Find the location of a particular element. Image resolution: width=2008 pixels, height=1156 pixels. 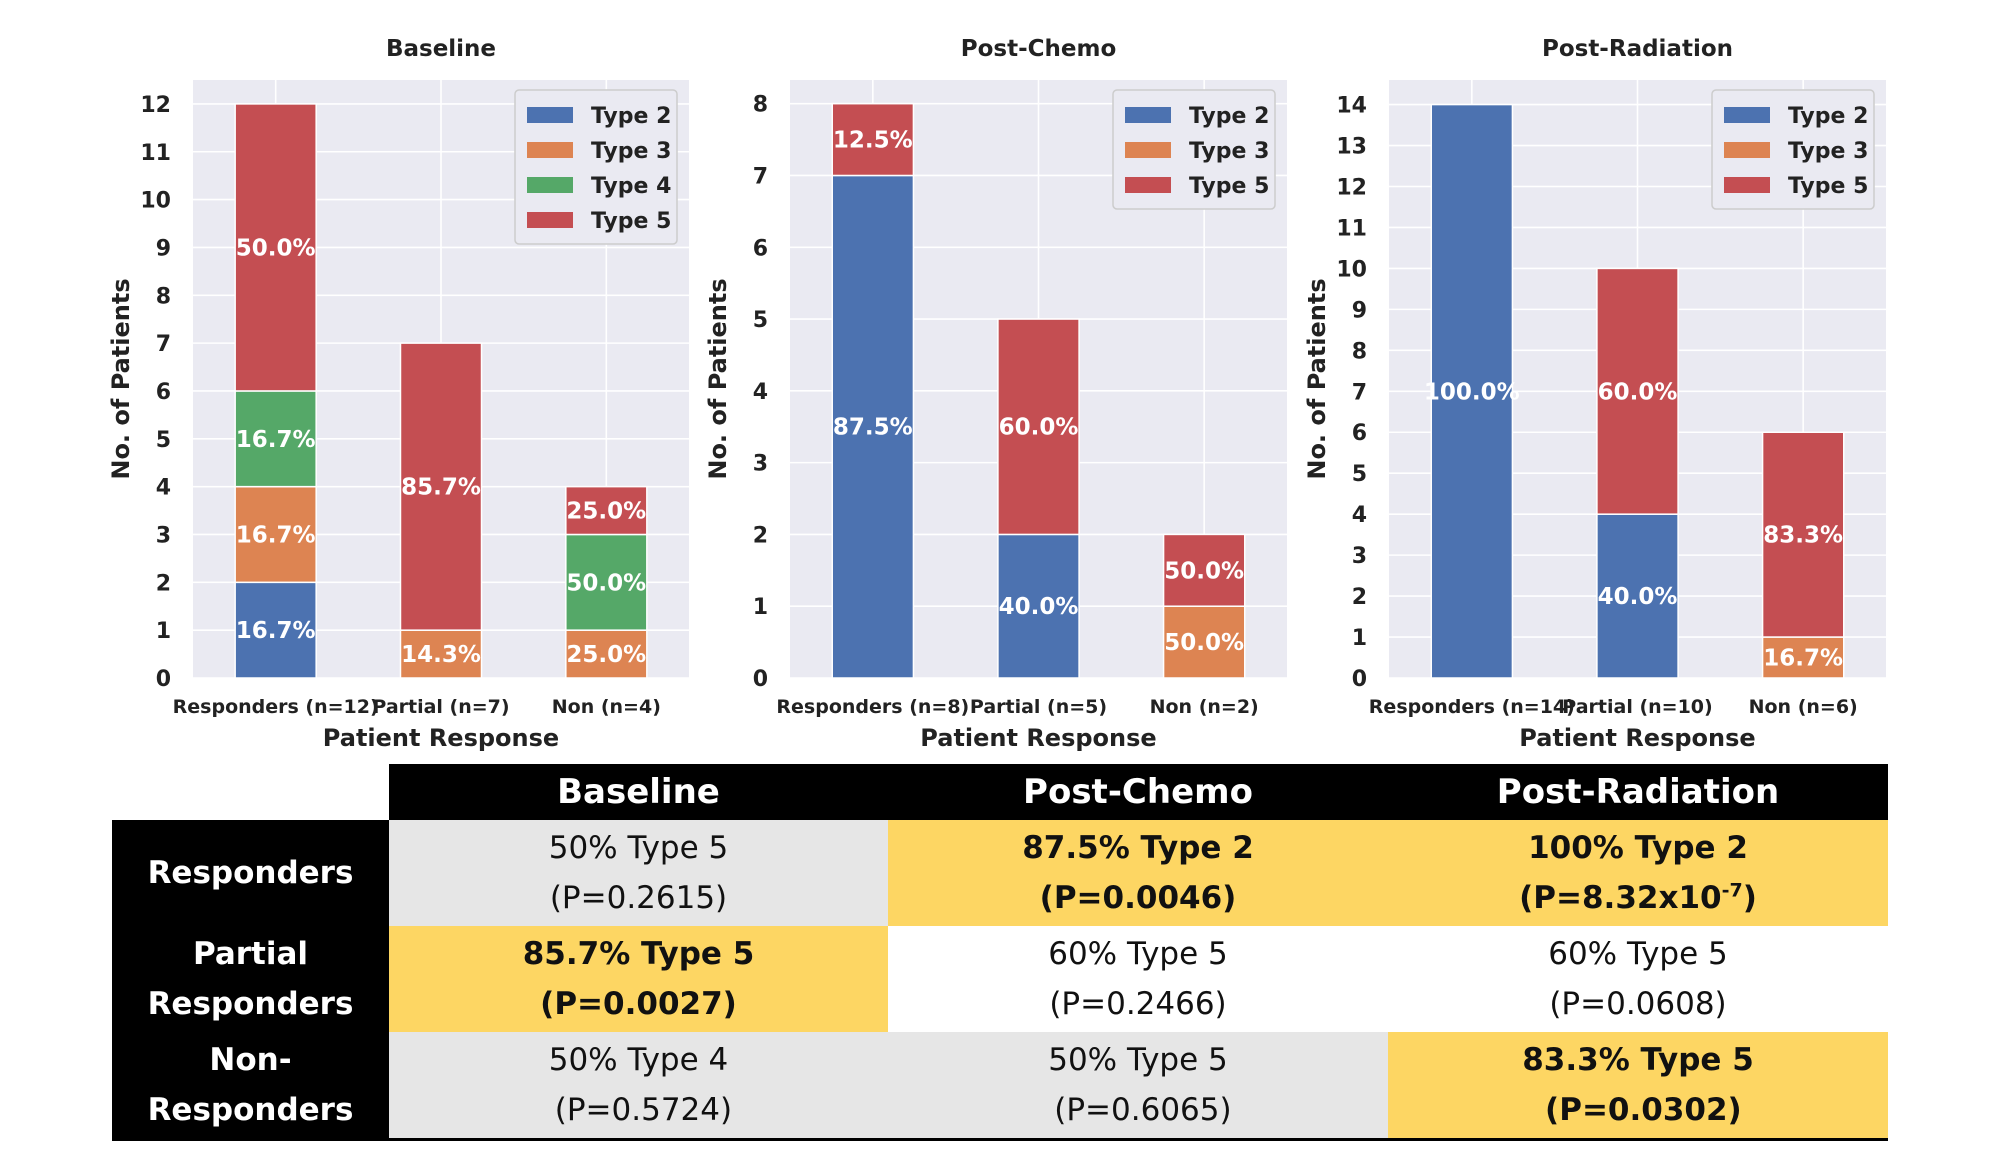

table-cell: 50% Type 5 (P=0.2615) is located at coordinates (638, 873).